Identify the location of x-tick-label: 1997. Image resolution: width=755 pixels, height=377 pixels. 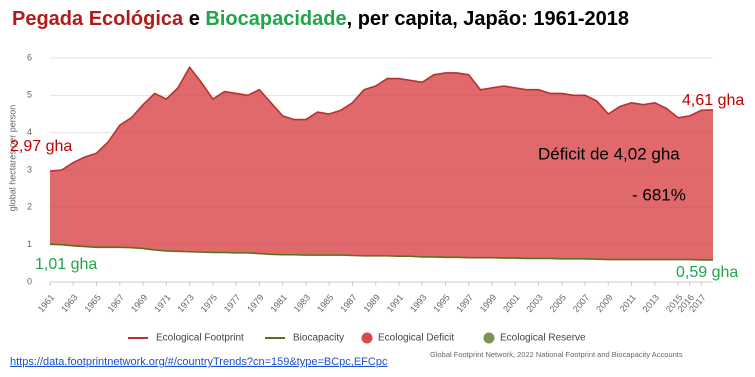
(465, 303).